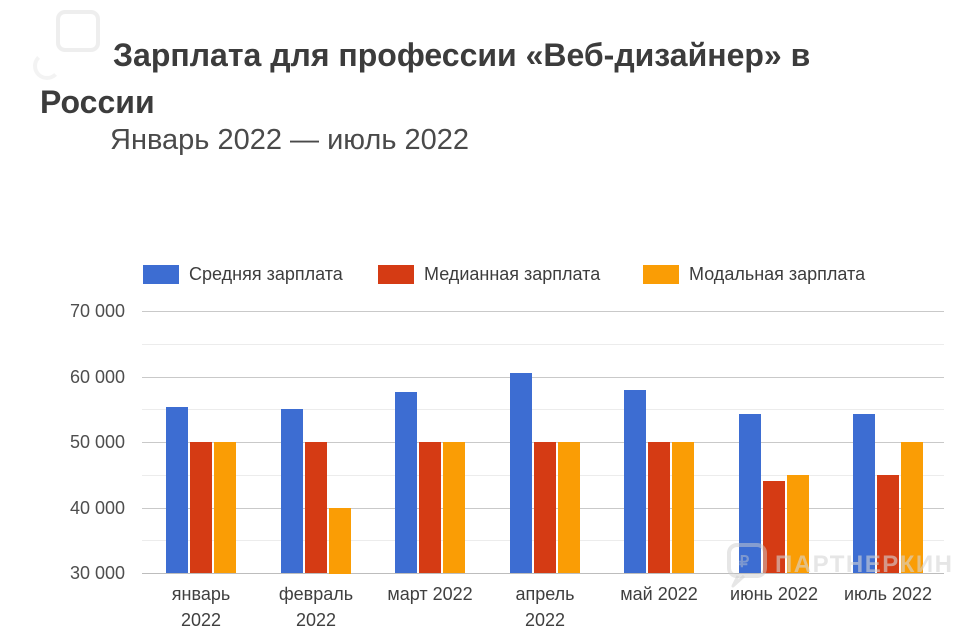 The height and width of the screenshot is (637, 974). I want to click on watermark-fragment-icon, so click(78, 31).